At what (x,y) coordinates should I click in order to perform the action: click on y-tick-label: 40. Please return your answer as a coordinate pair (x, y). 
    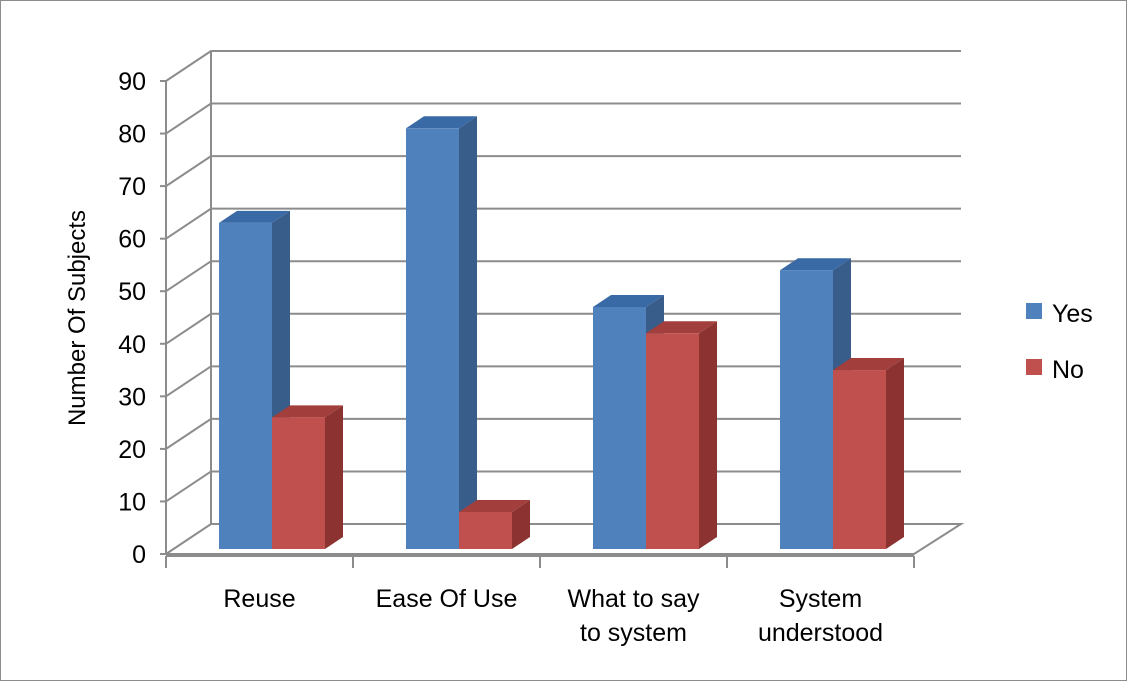
    Looking at the image, I should click on (132, 345).